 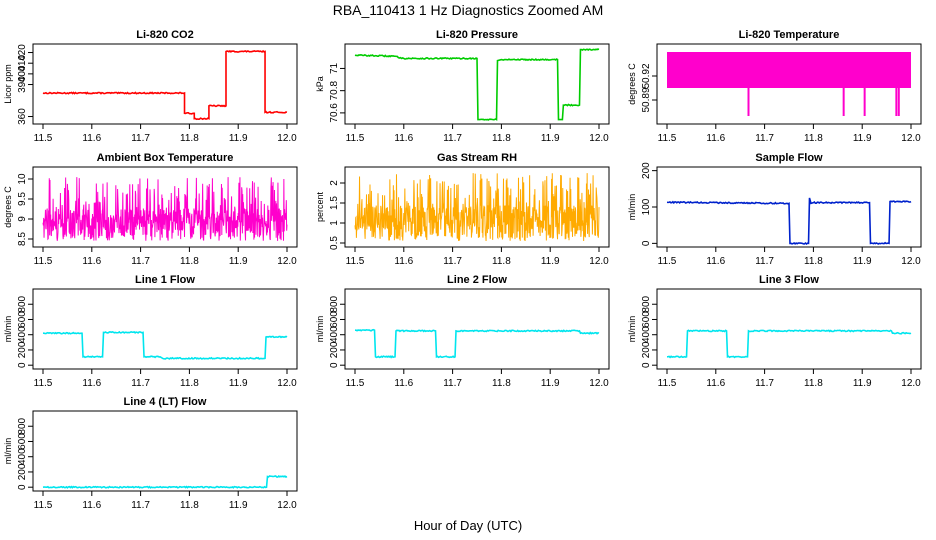 What do you see at coordinates (165, 280) in the screenshot?
I see `panel-title: Line 1 Flow` at bounding box center [165, 280].